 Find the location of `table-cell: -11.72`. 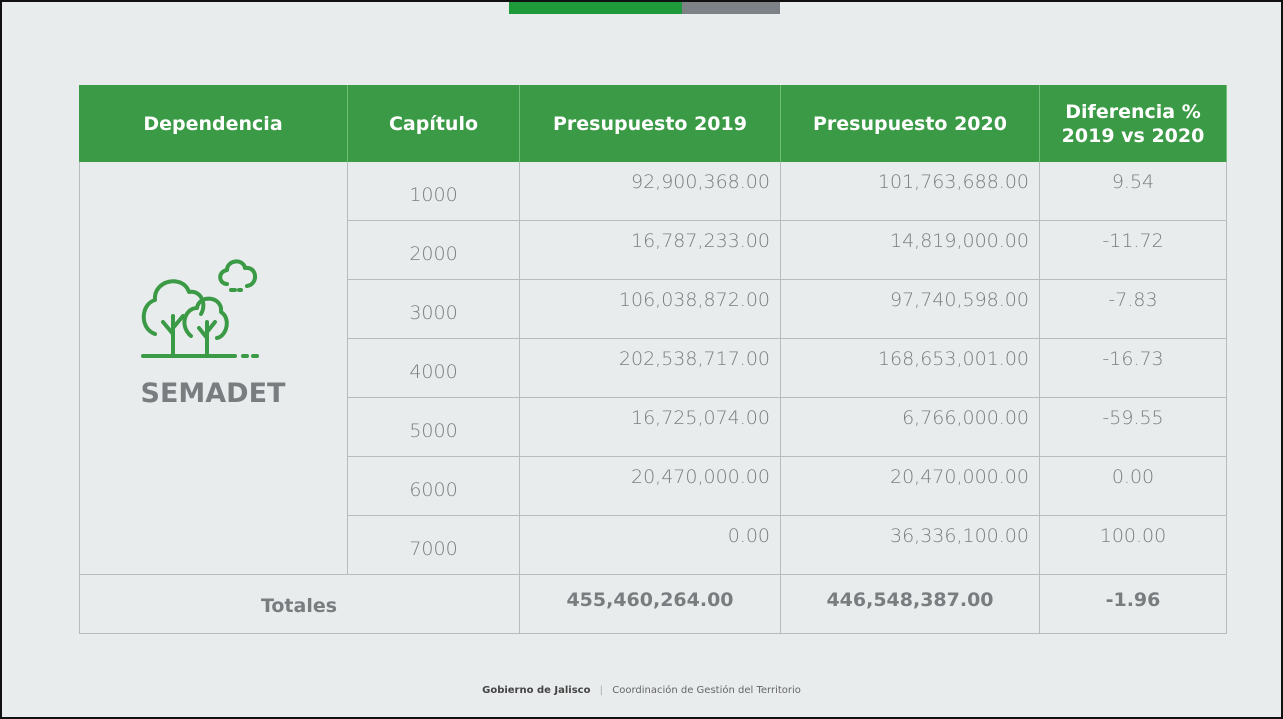

table-cell: -11.72 is located at coordinates (1133, 250).